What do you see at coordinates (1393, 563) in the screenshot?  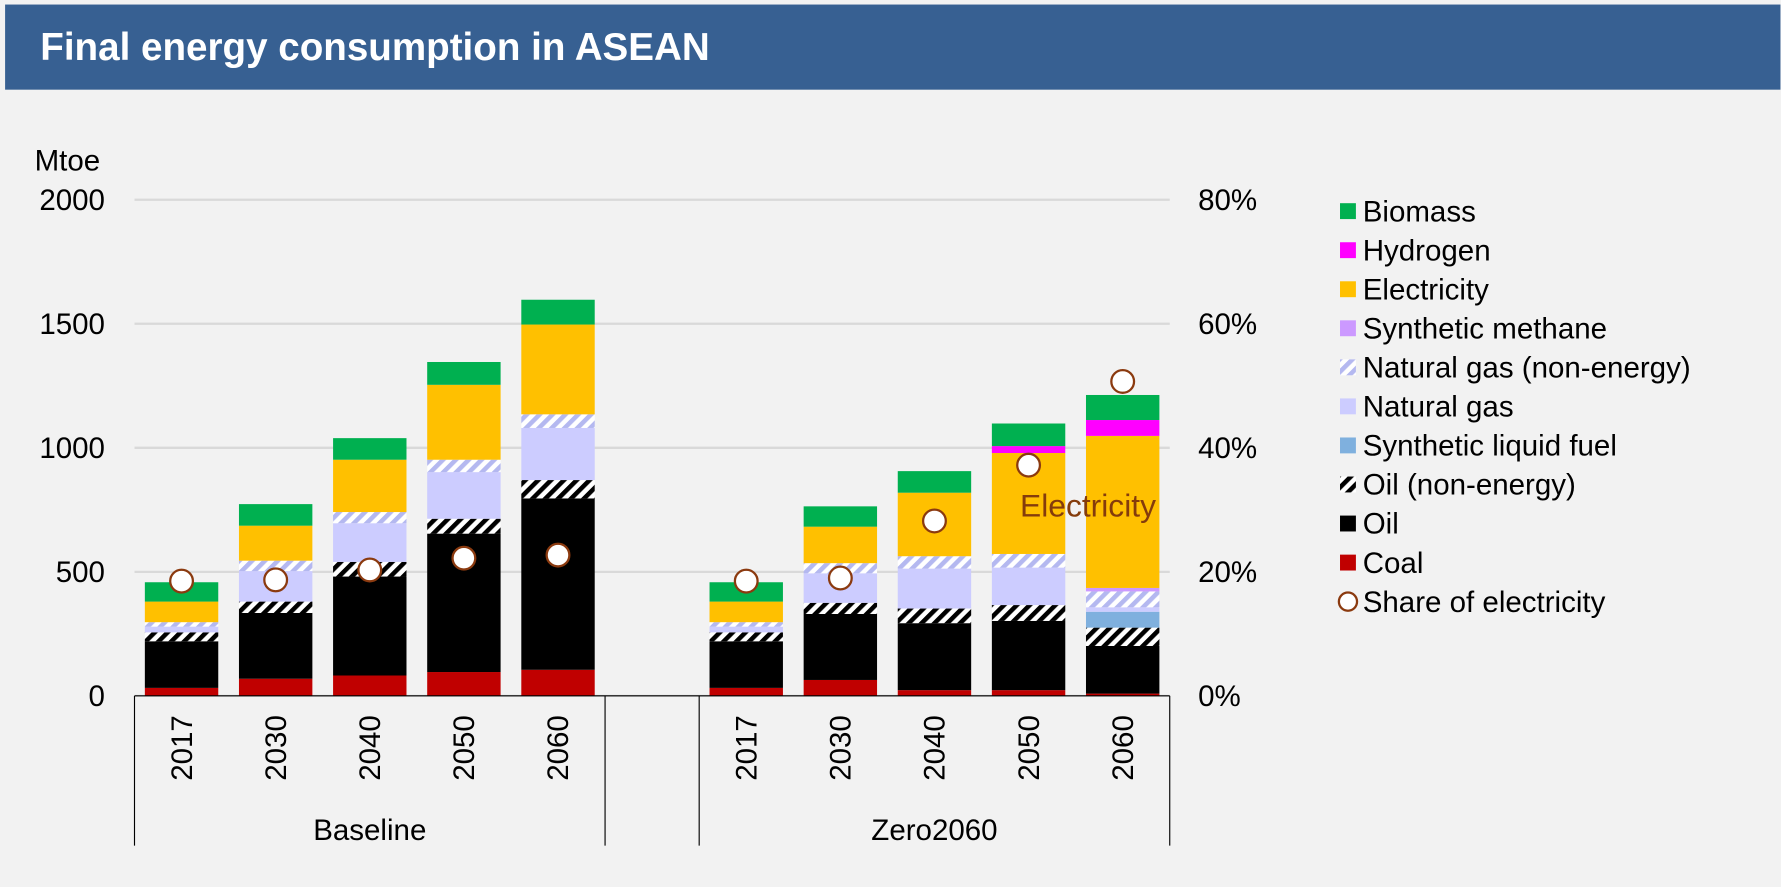 I see `legend-label: Coal` at bounding box center [1393, 563].